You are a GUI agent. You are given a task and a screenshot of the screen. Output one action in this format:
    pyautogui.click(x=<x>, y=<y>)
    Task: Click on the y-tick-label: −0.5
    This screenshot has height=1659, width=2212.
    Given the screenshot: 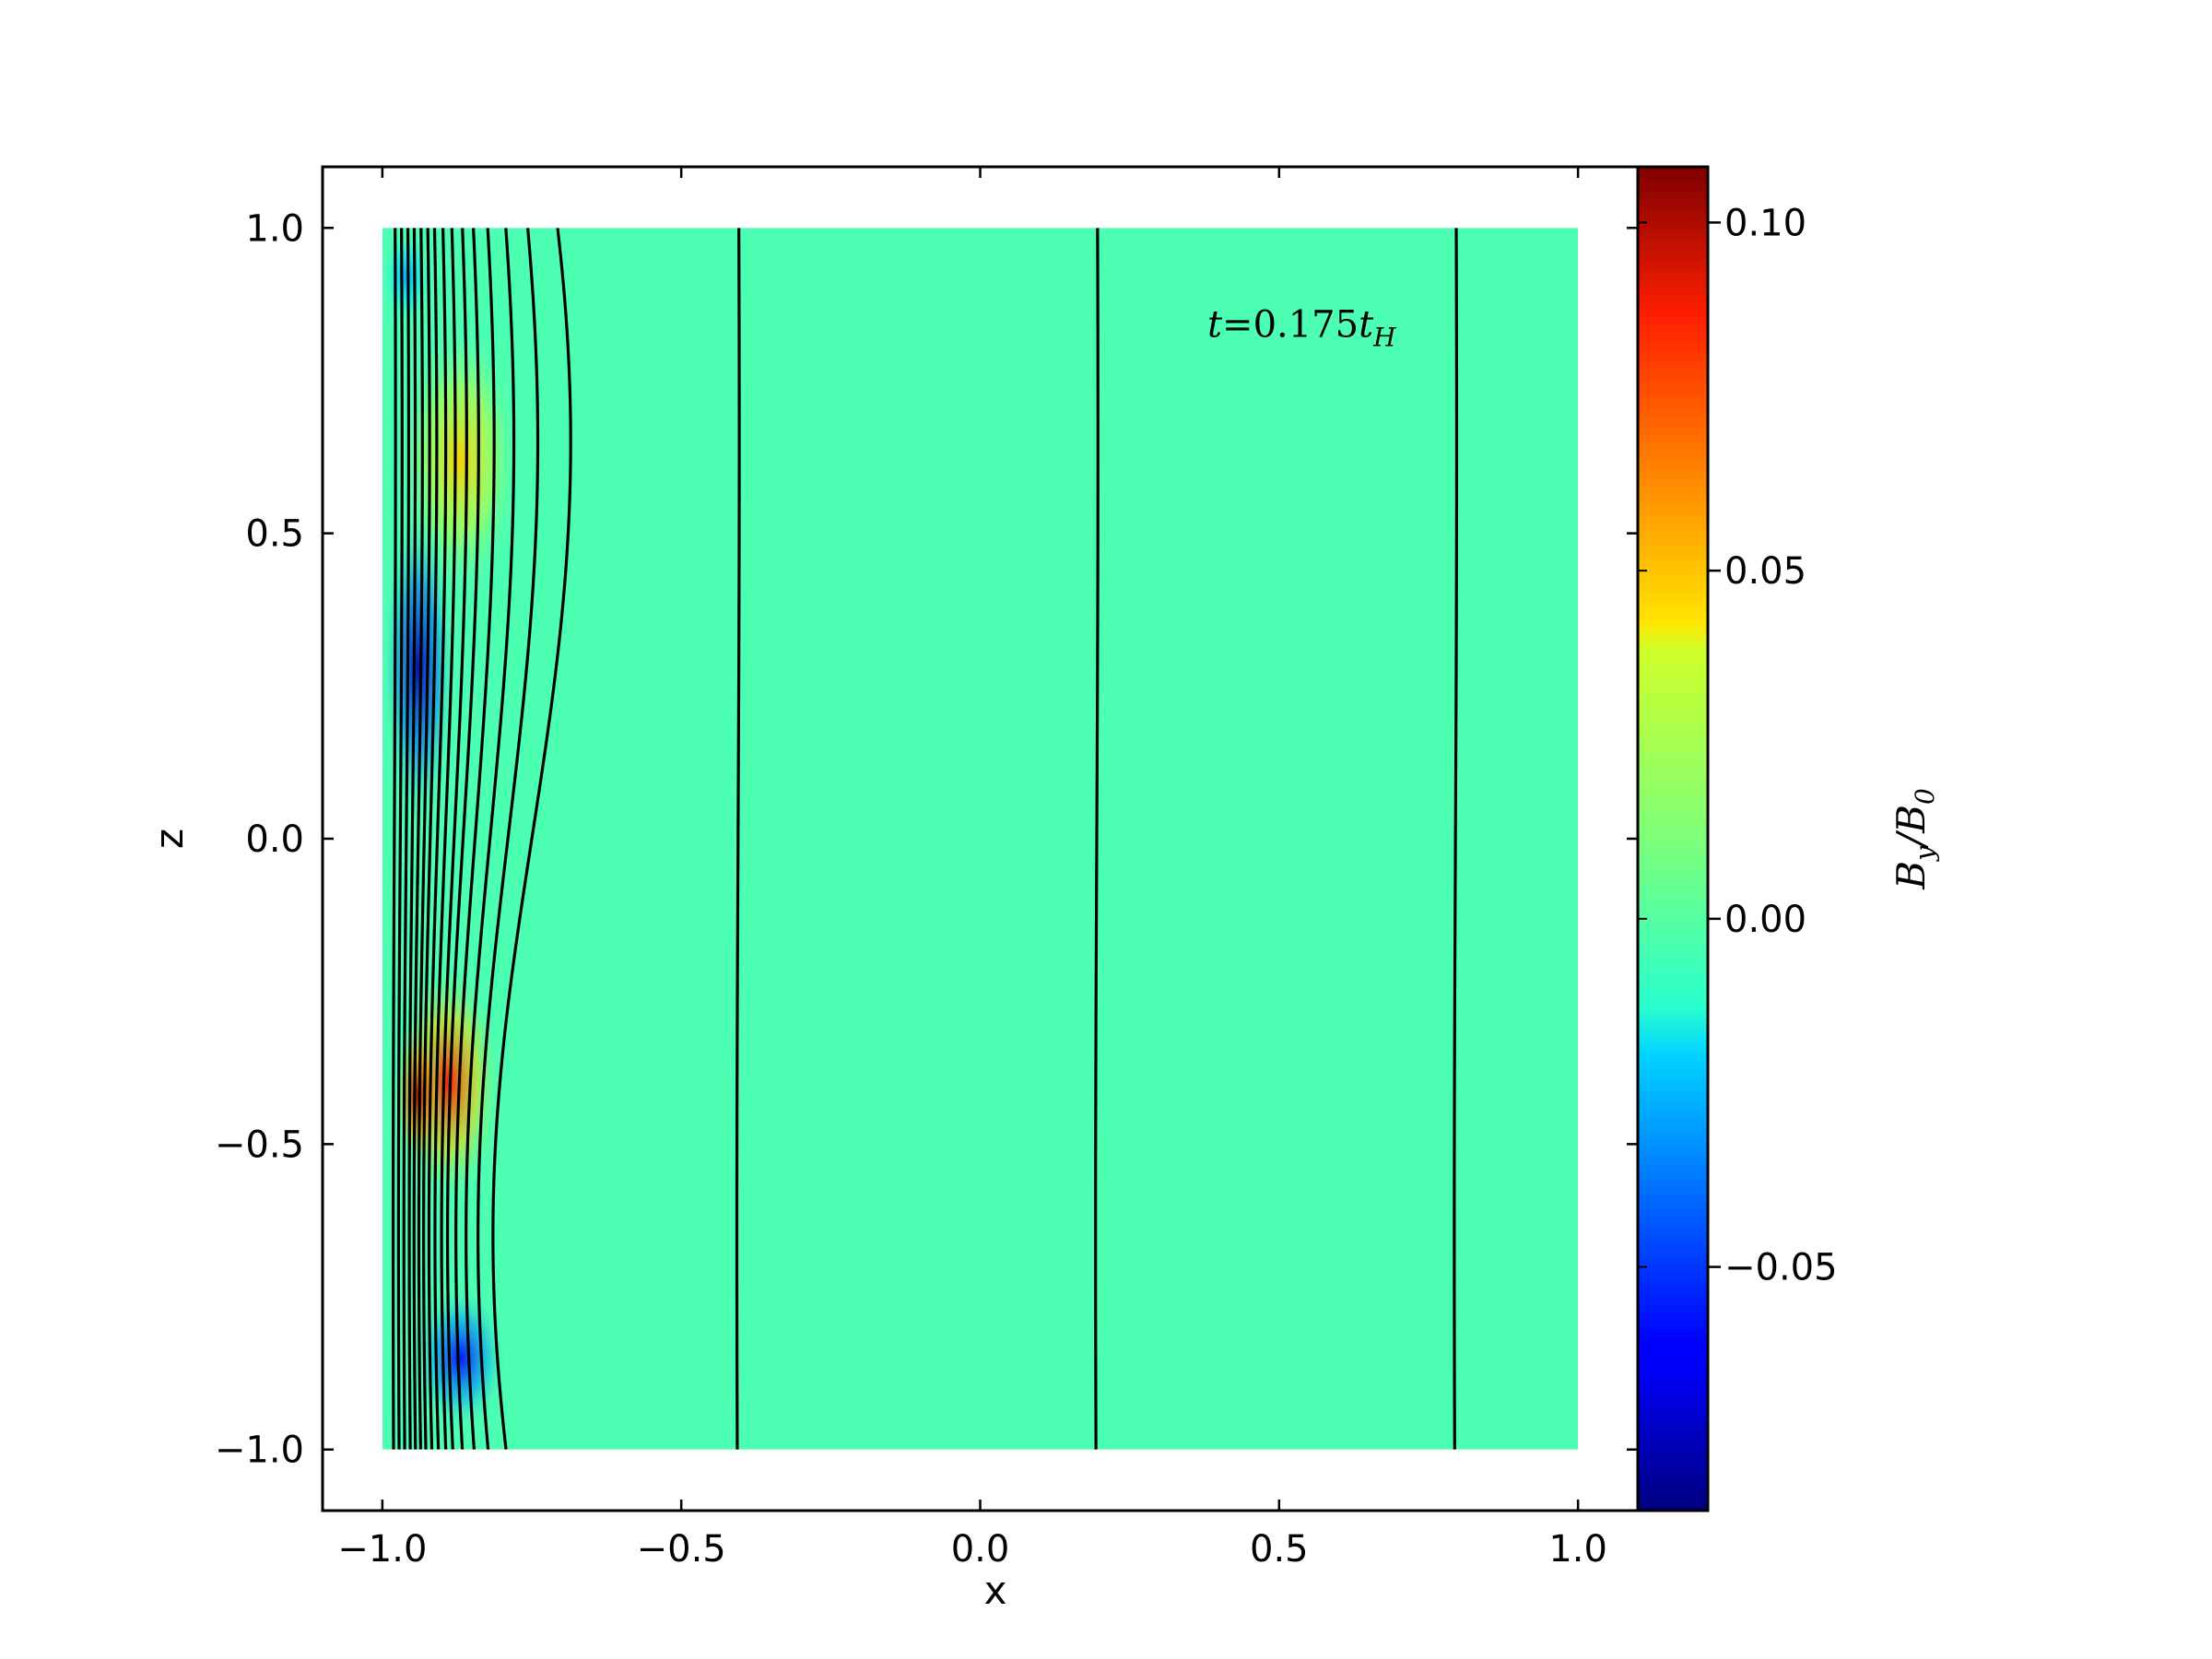 What is the action you would take?
    pyautogui.click(x=259, y=1145)
    